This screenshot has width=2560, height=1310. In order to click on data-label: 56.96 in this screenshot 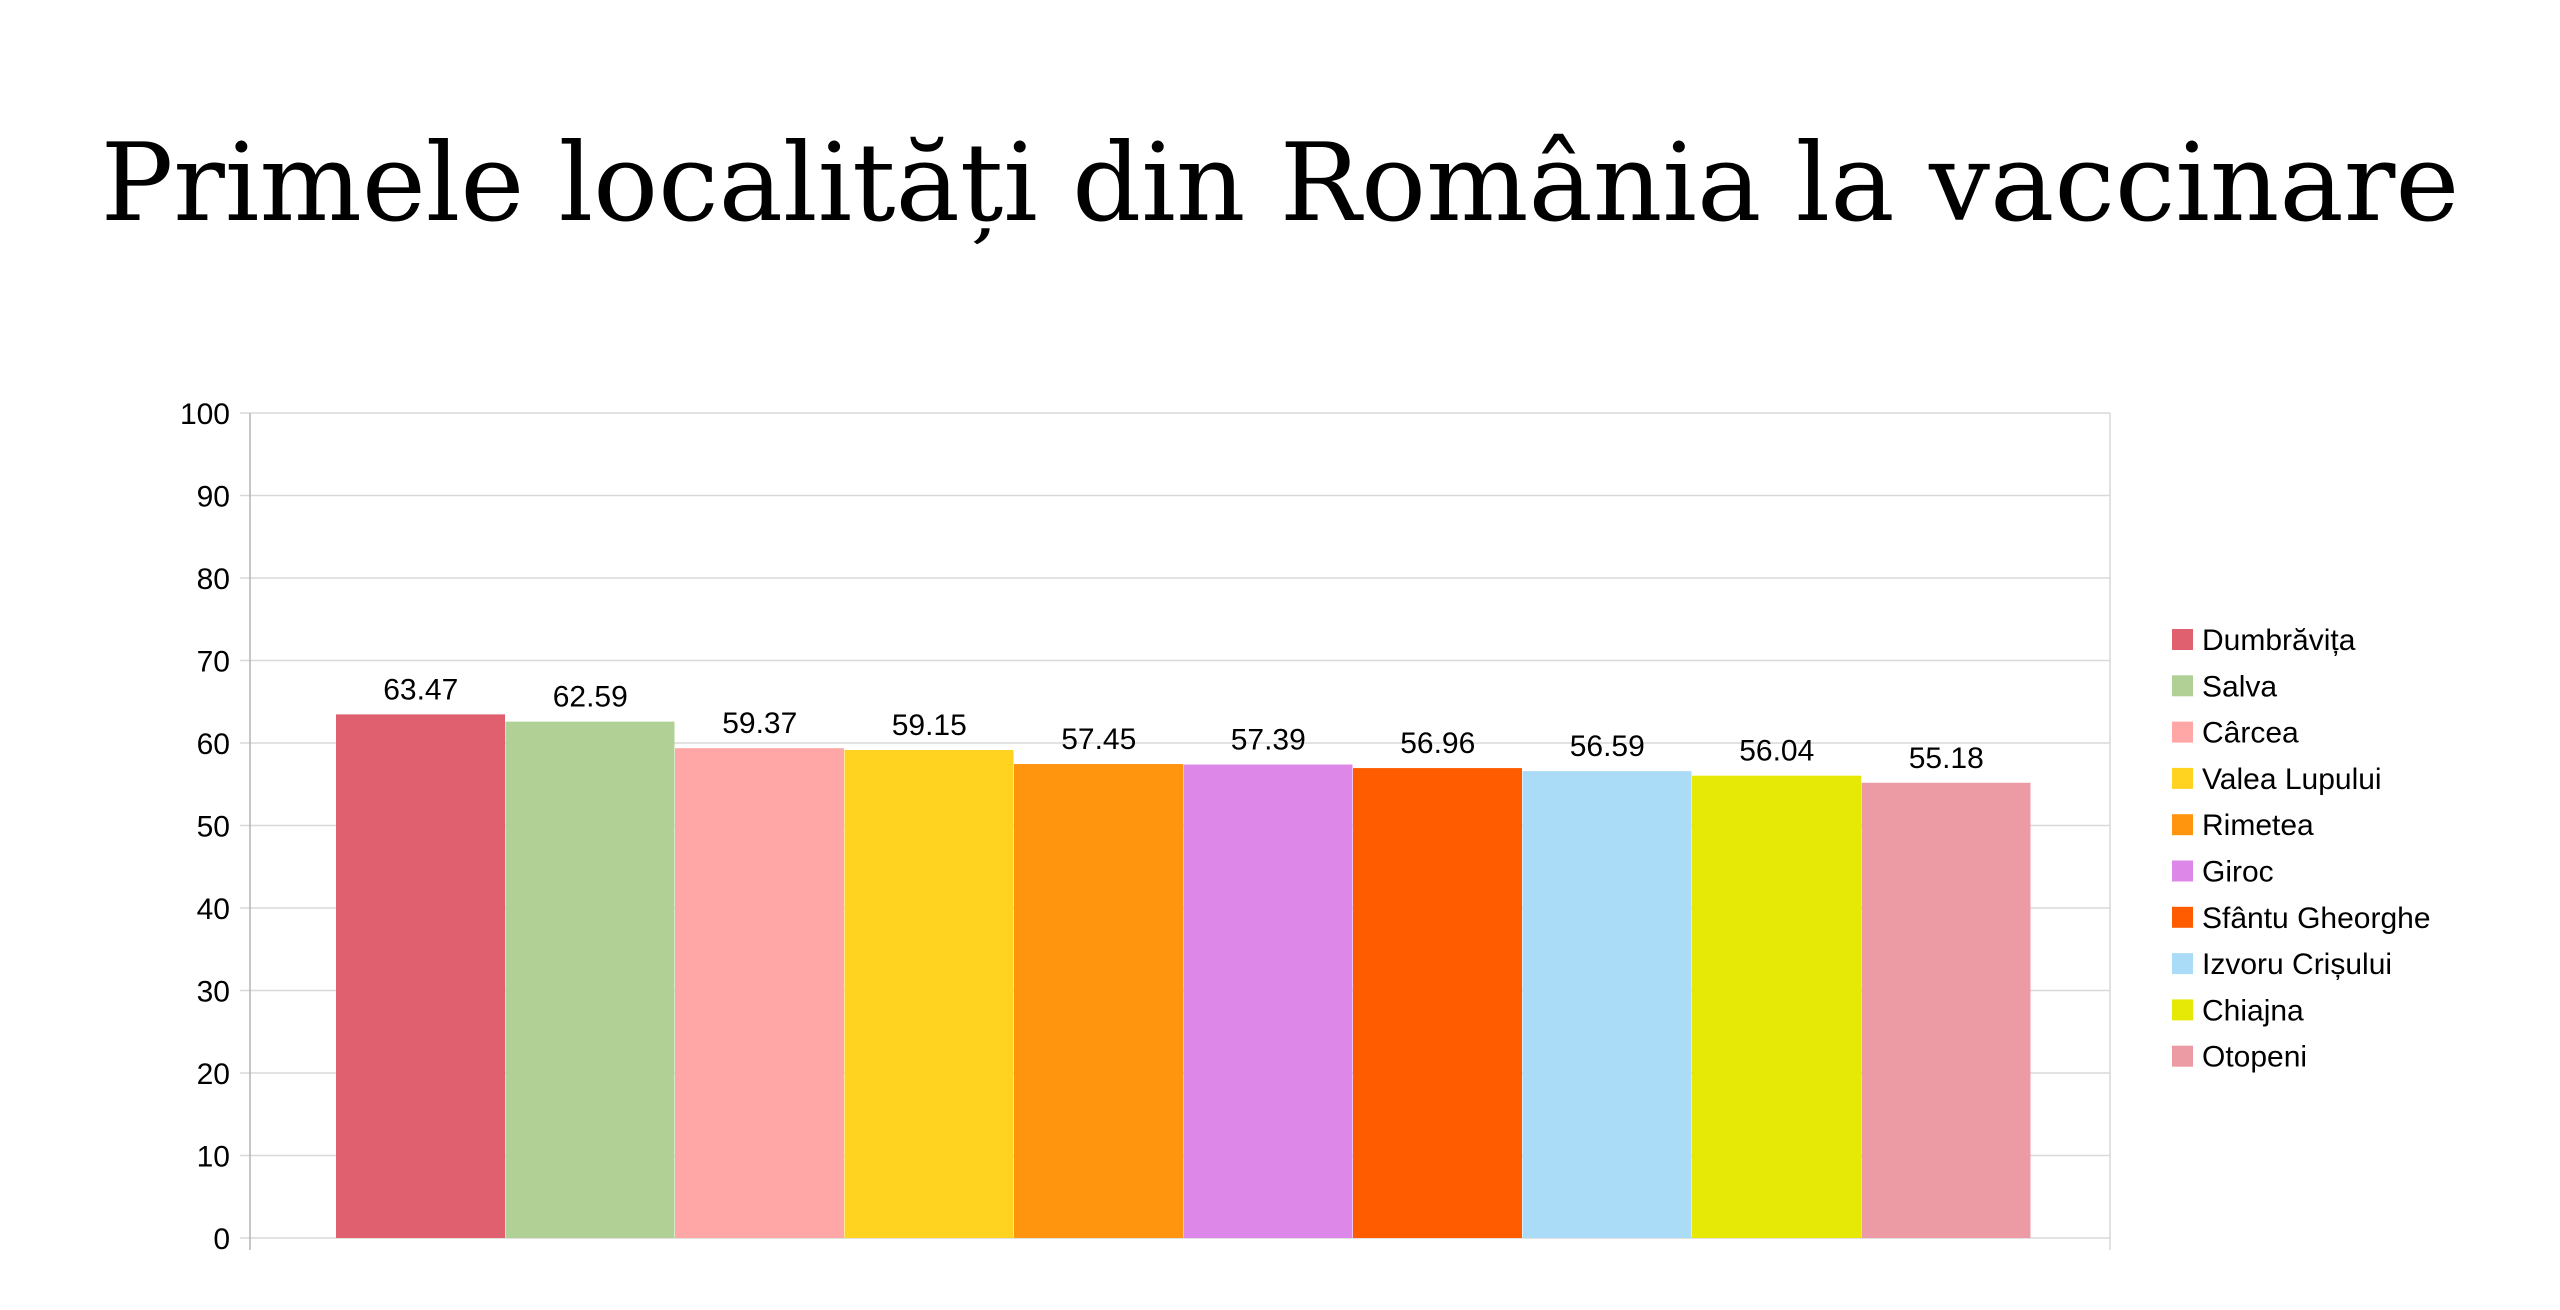, I will do `click(1437, 743)`.